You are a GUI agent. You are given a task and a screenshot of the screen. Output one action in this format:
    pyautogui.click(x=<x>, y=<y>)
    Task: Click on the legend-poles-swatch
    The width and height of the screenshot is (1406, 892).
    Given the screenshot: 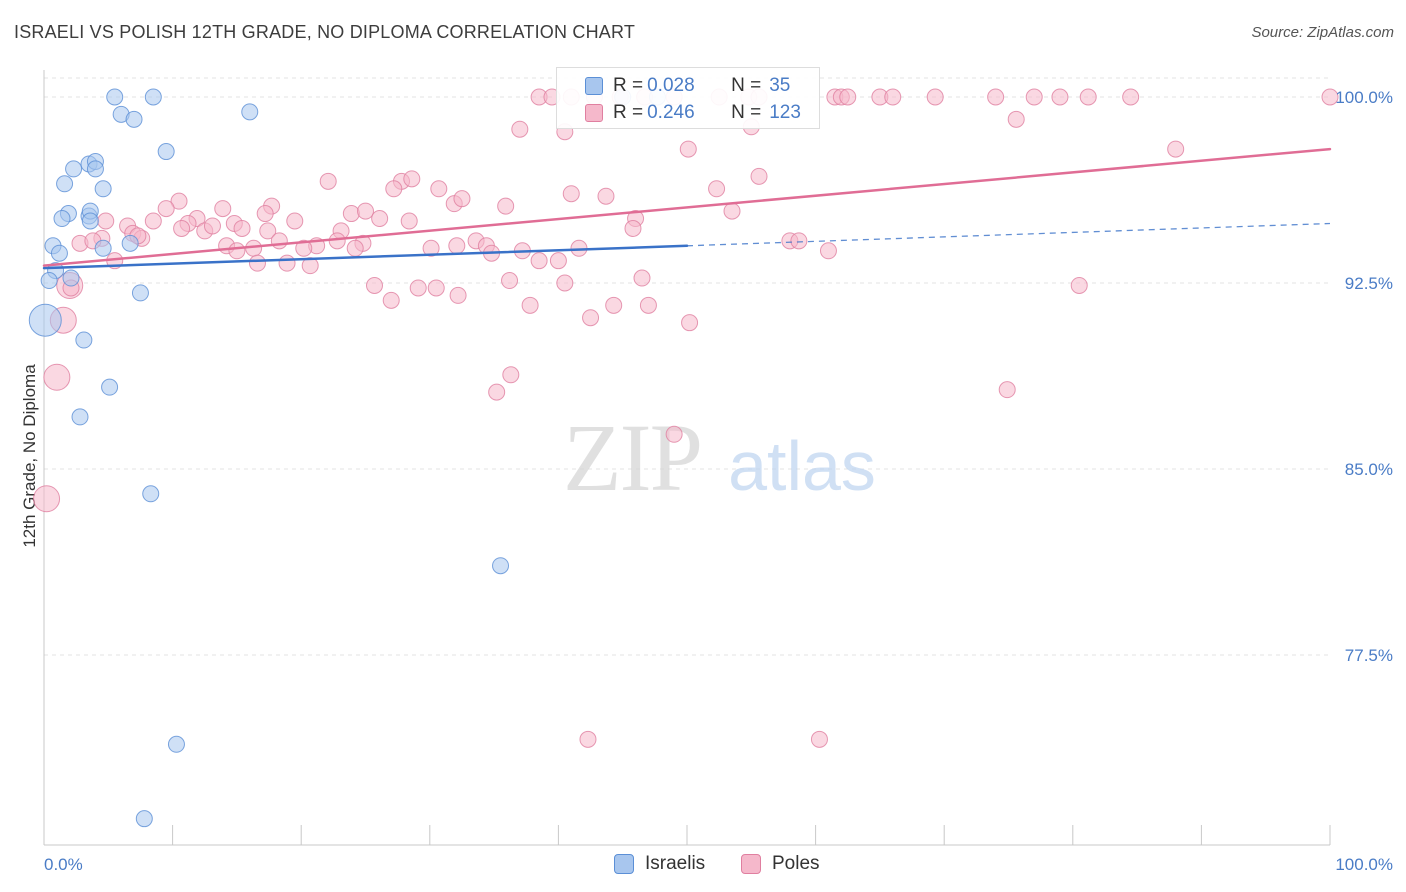 What is the action you would take?
    pyautogui.click(x=751, y=864)
    